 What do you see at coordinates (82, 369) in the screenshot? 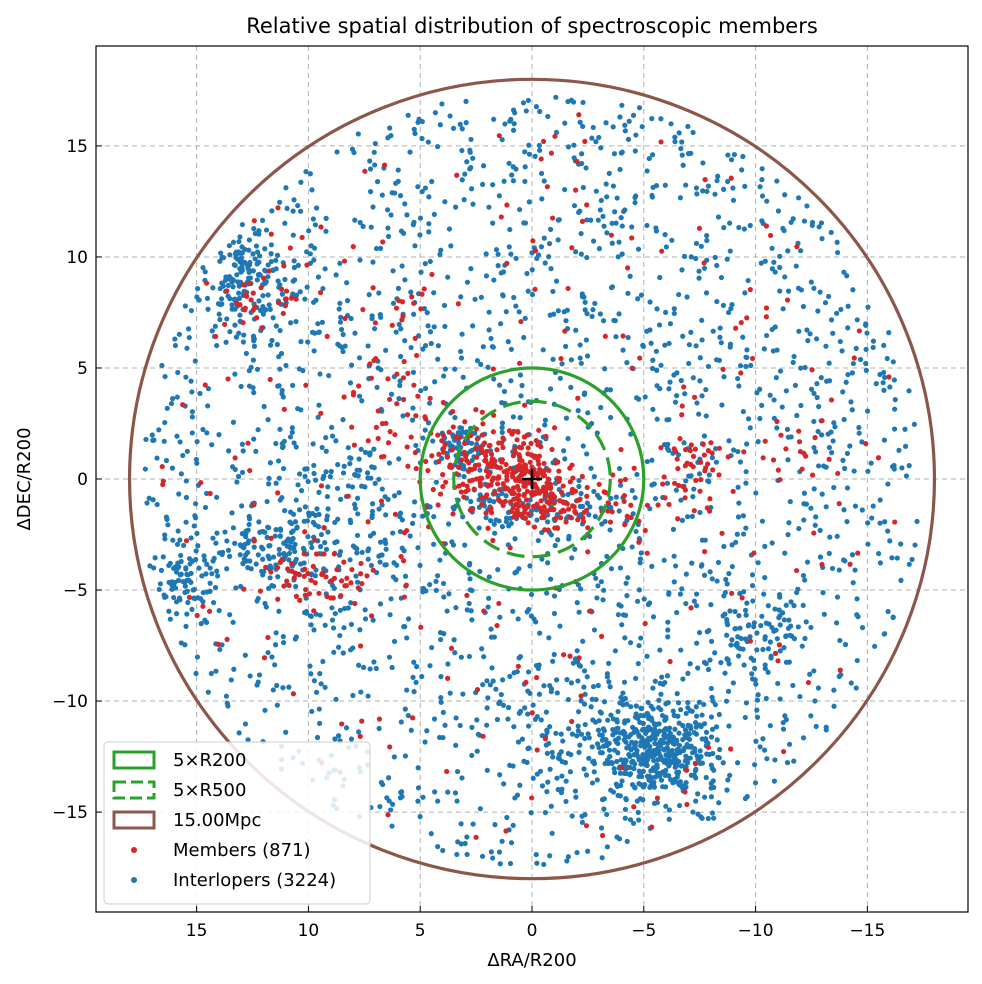
I see `y-tick-label: 5` at bounding box center [82, 369].